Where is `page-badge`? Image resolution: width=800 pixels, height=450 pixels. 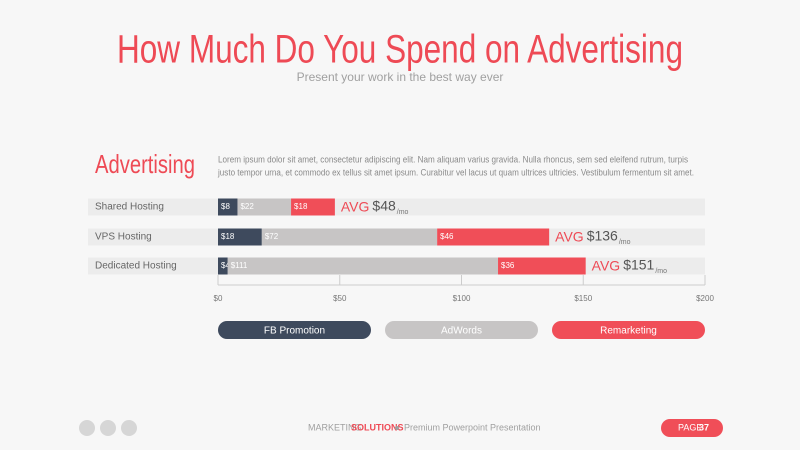
page-badge is located at coordinates (692, 428).